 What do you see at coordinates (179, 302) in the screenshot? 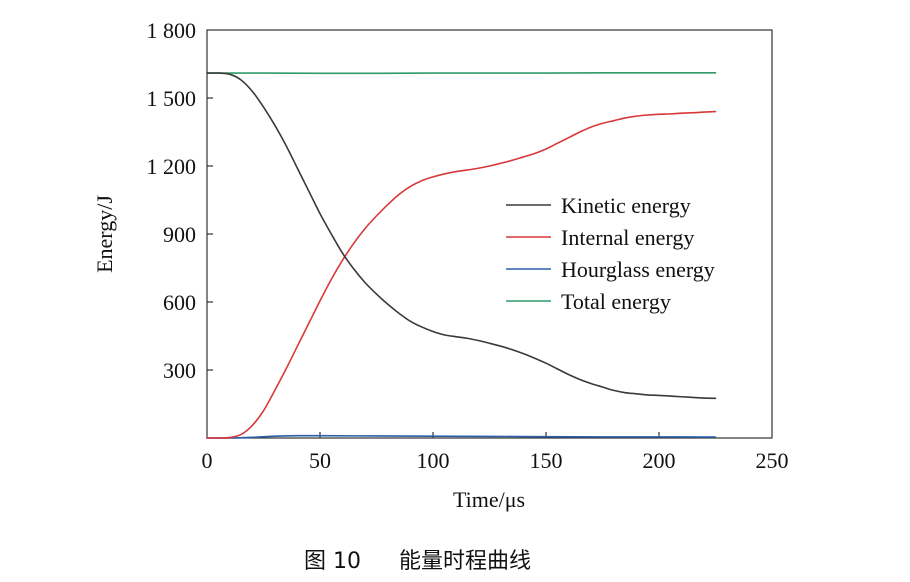
I see `y-tick-label: 600` at bounding box center [179, 302].